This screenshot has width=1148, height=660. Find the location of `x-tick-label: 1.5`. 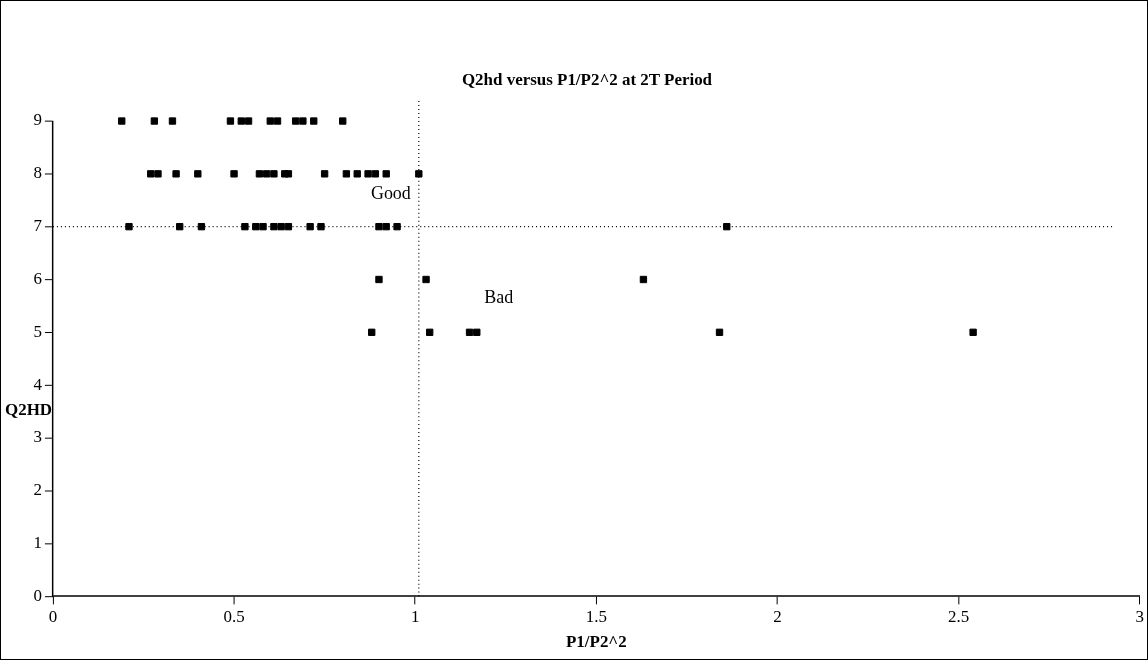

x-tick-label: 1.5 is located at coordinates (596, 616).